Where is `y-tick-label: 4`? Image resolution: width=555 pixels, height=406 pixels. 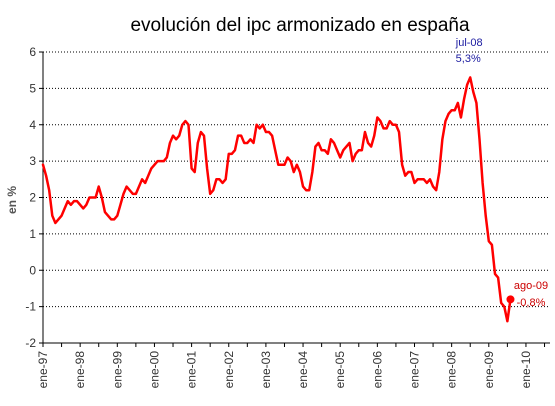
y-tick-label: 4 is located at coordinates (32, 125).